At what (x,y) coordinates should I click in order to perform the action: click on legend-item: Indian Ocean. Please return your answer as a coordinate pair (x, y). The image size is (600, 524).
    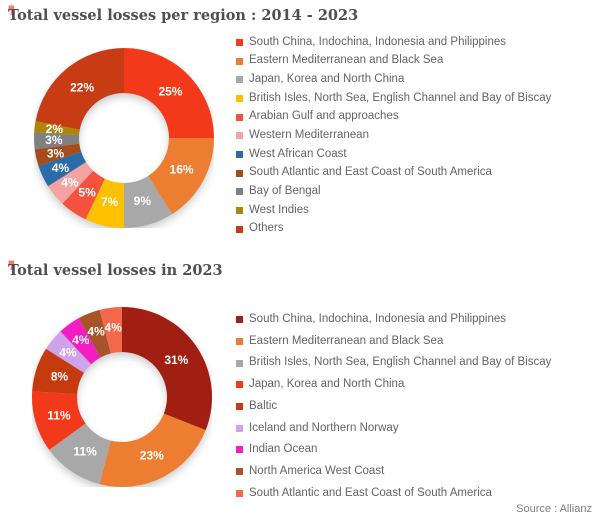
    Looking at the image, I should click on (393, 450).